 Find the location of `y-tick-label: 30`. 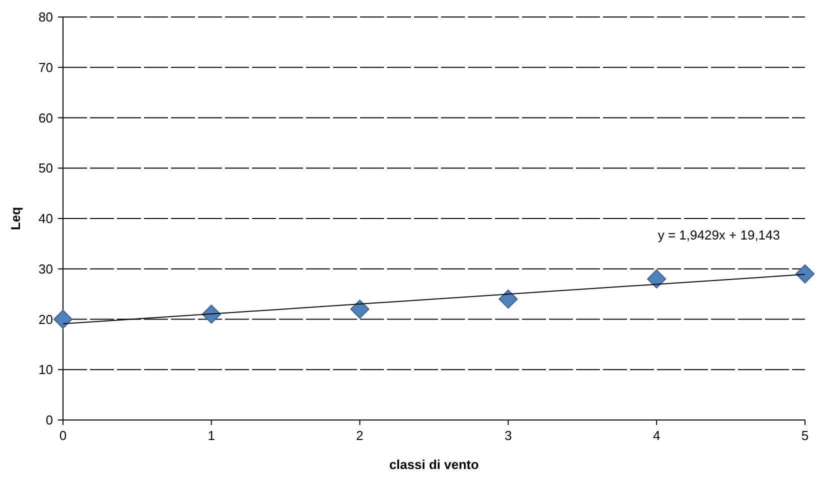

y-tick-label: 30 is located at coordinates (45, 268).